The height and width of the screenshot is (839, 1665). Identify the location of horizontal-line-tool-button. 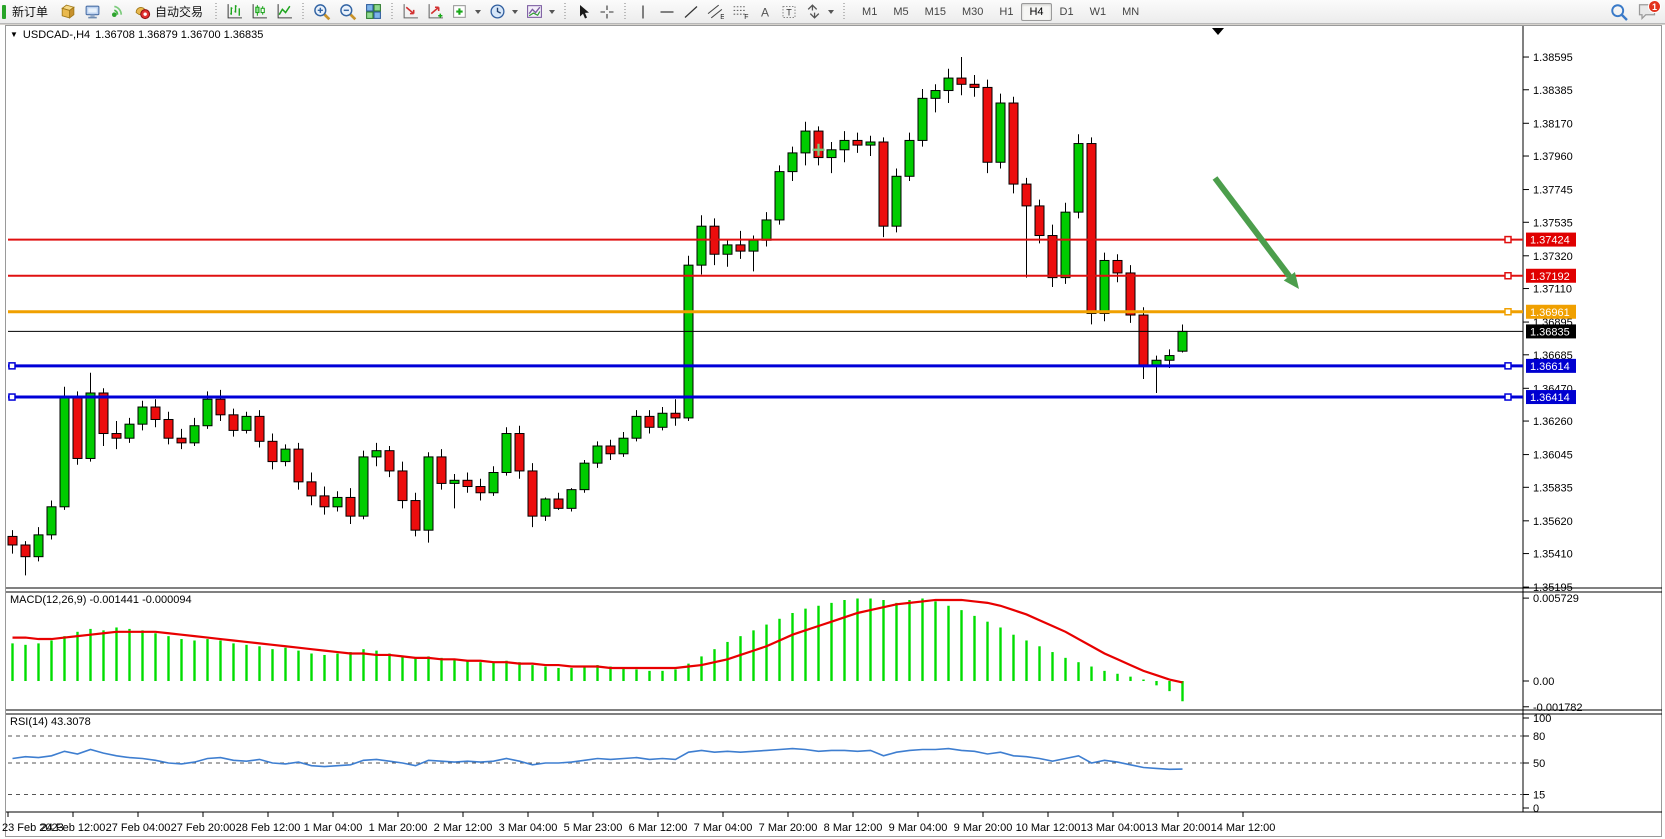
(667, 11).